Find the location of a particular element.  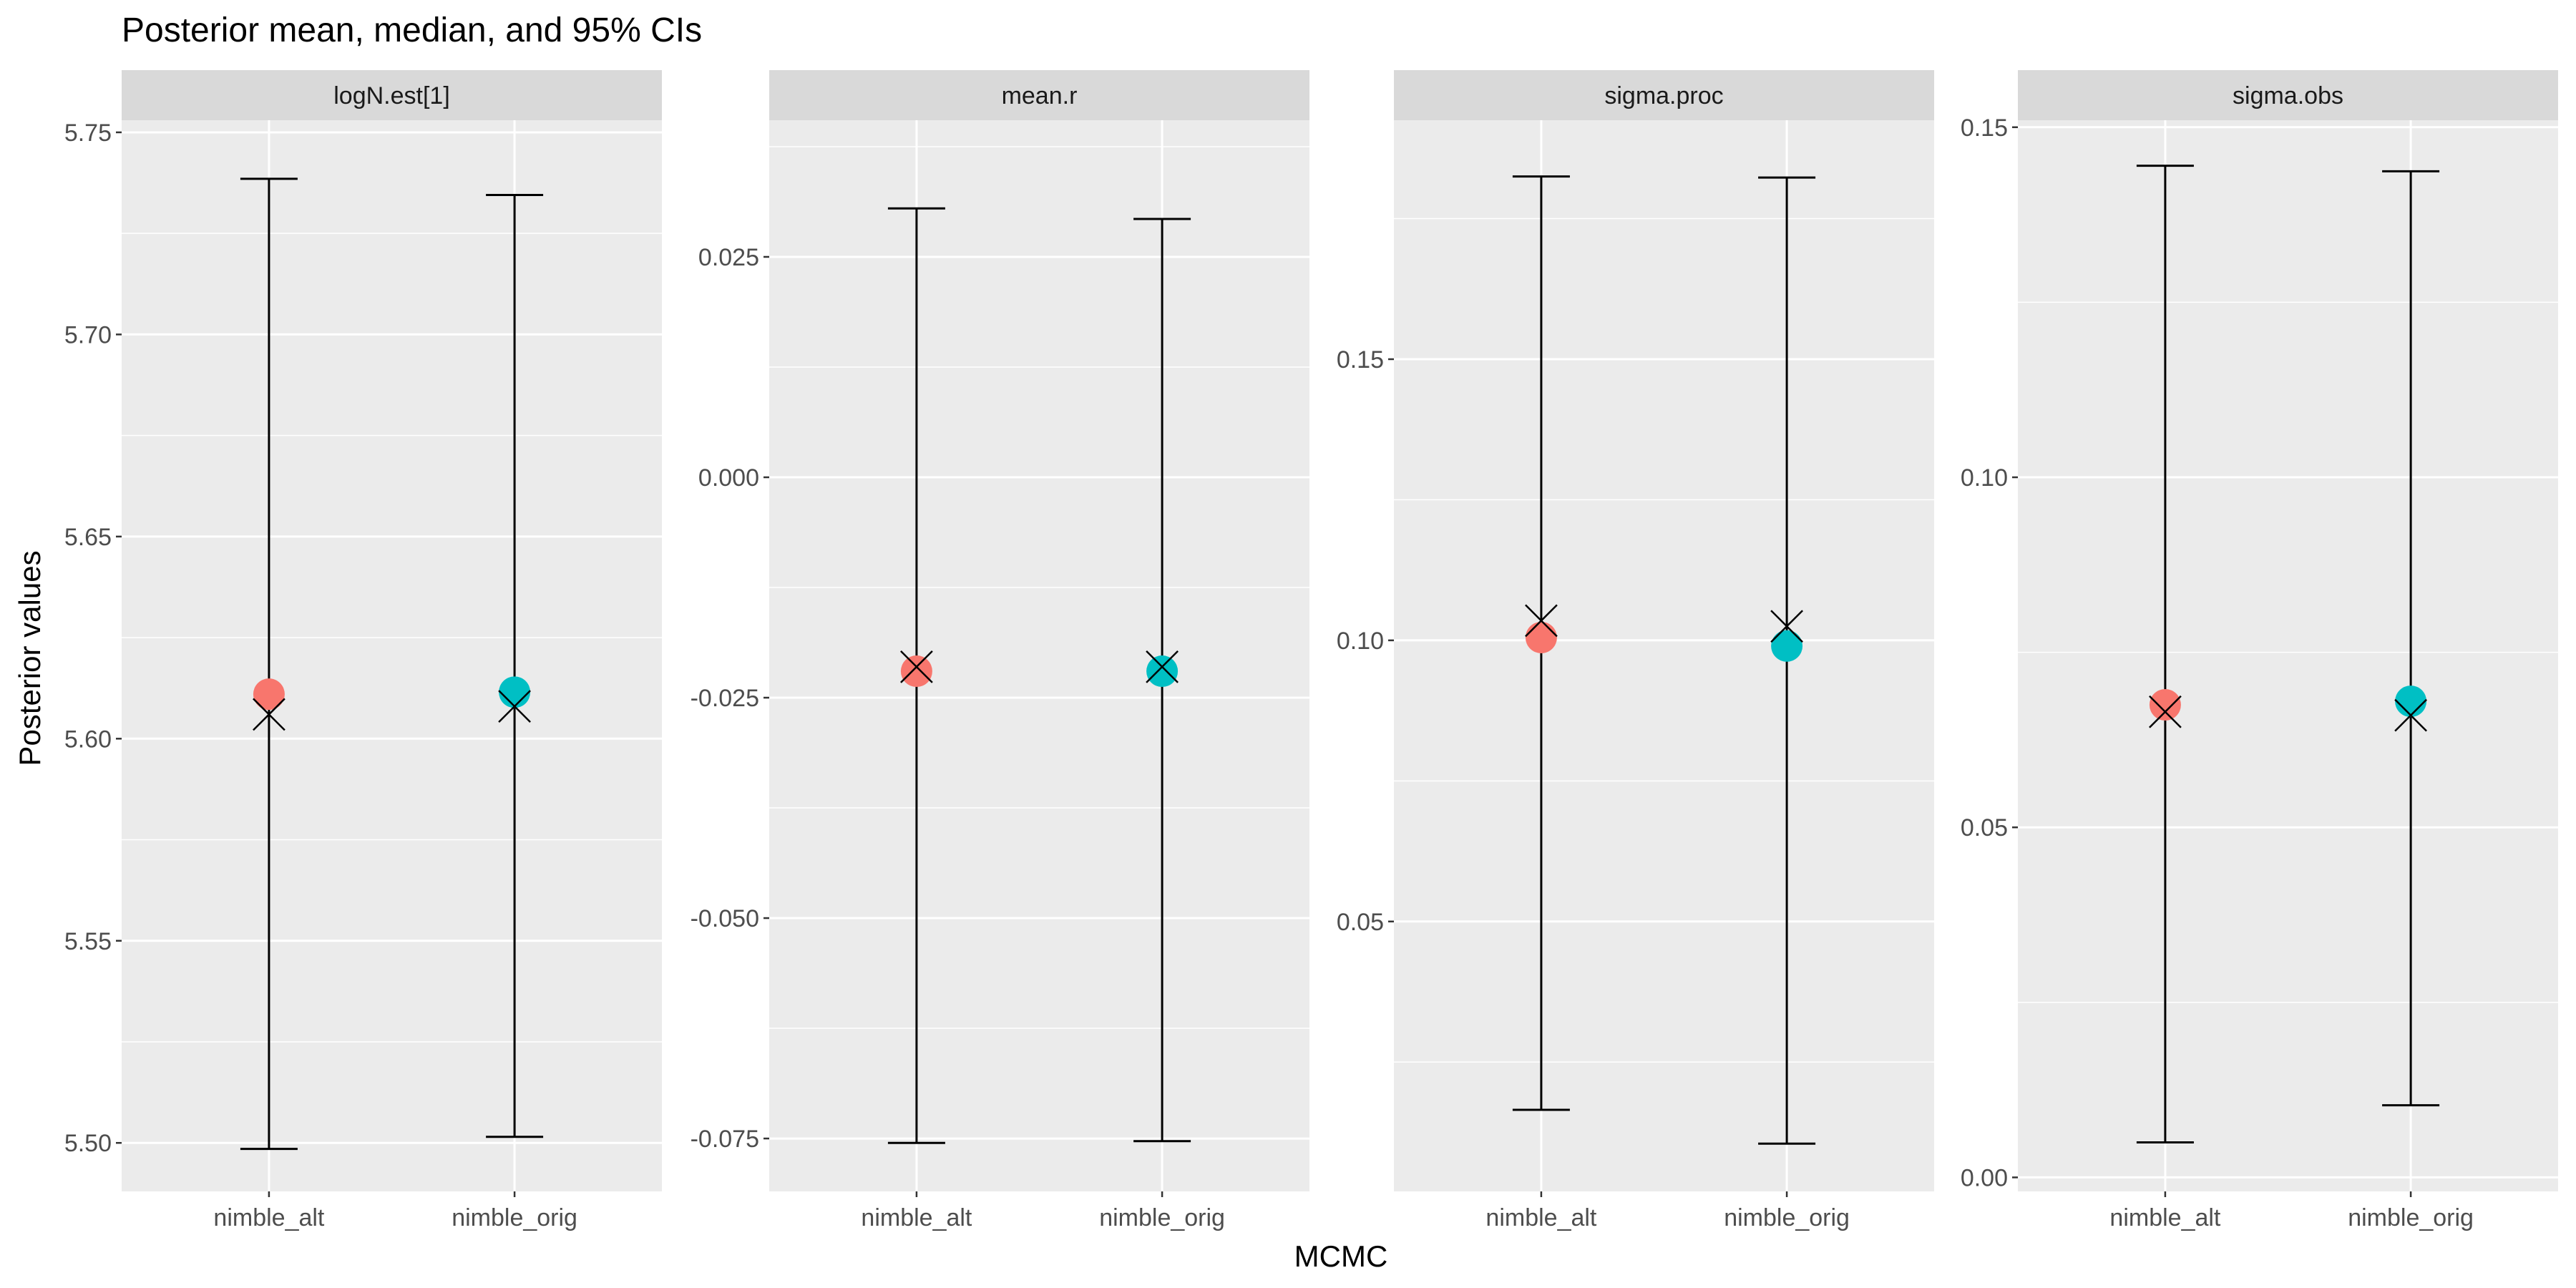

y-tick-label: 5.70 is located at coordinates (88, 334).